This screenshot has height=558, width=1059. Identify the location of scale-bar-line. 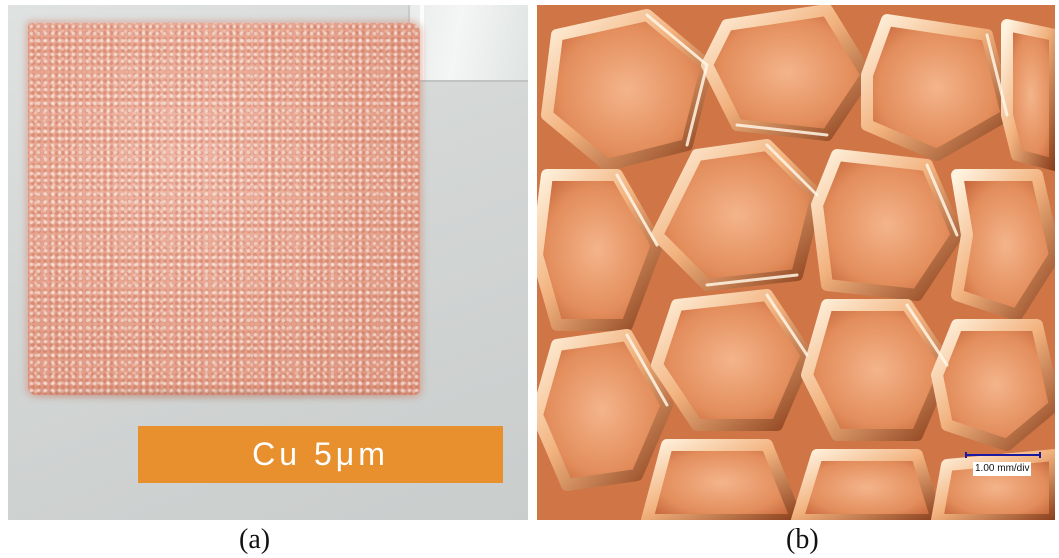
(1003, 455).